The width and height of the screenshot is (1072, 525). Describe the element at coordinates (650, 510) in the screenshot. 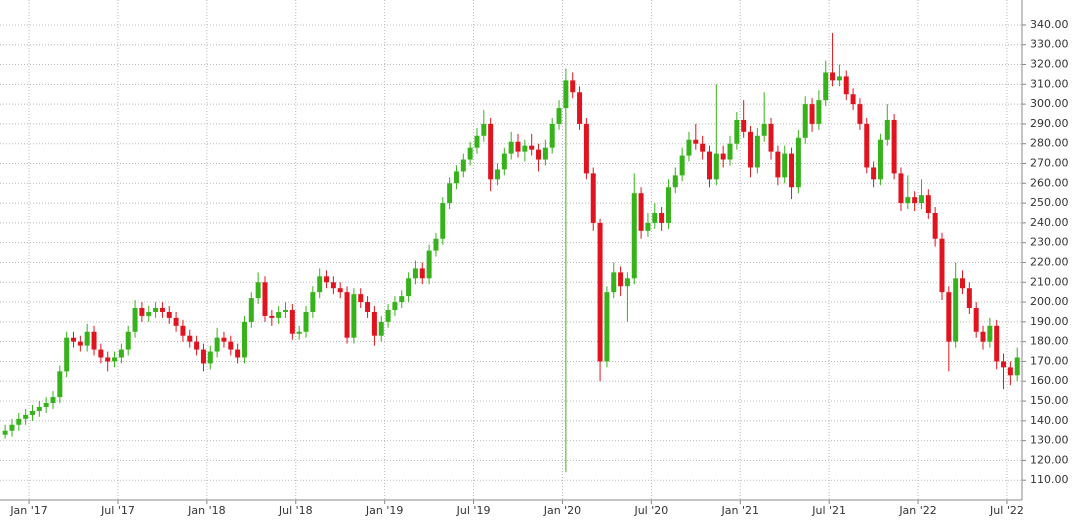

I see `x-tick-label: Jul '20` at that location.